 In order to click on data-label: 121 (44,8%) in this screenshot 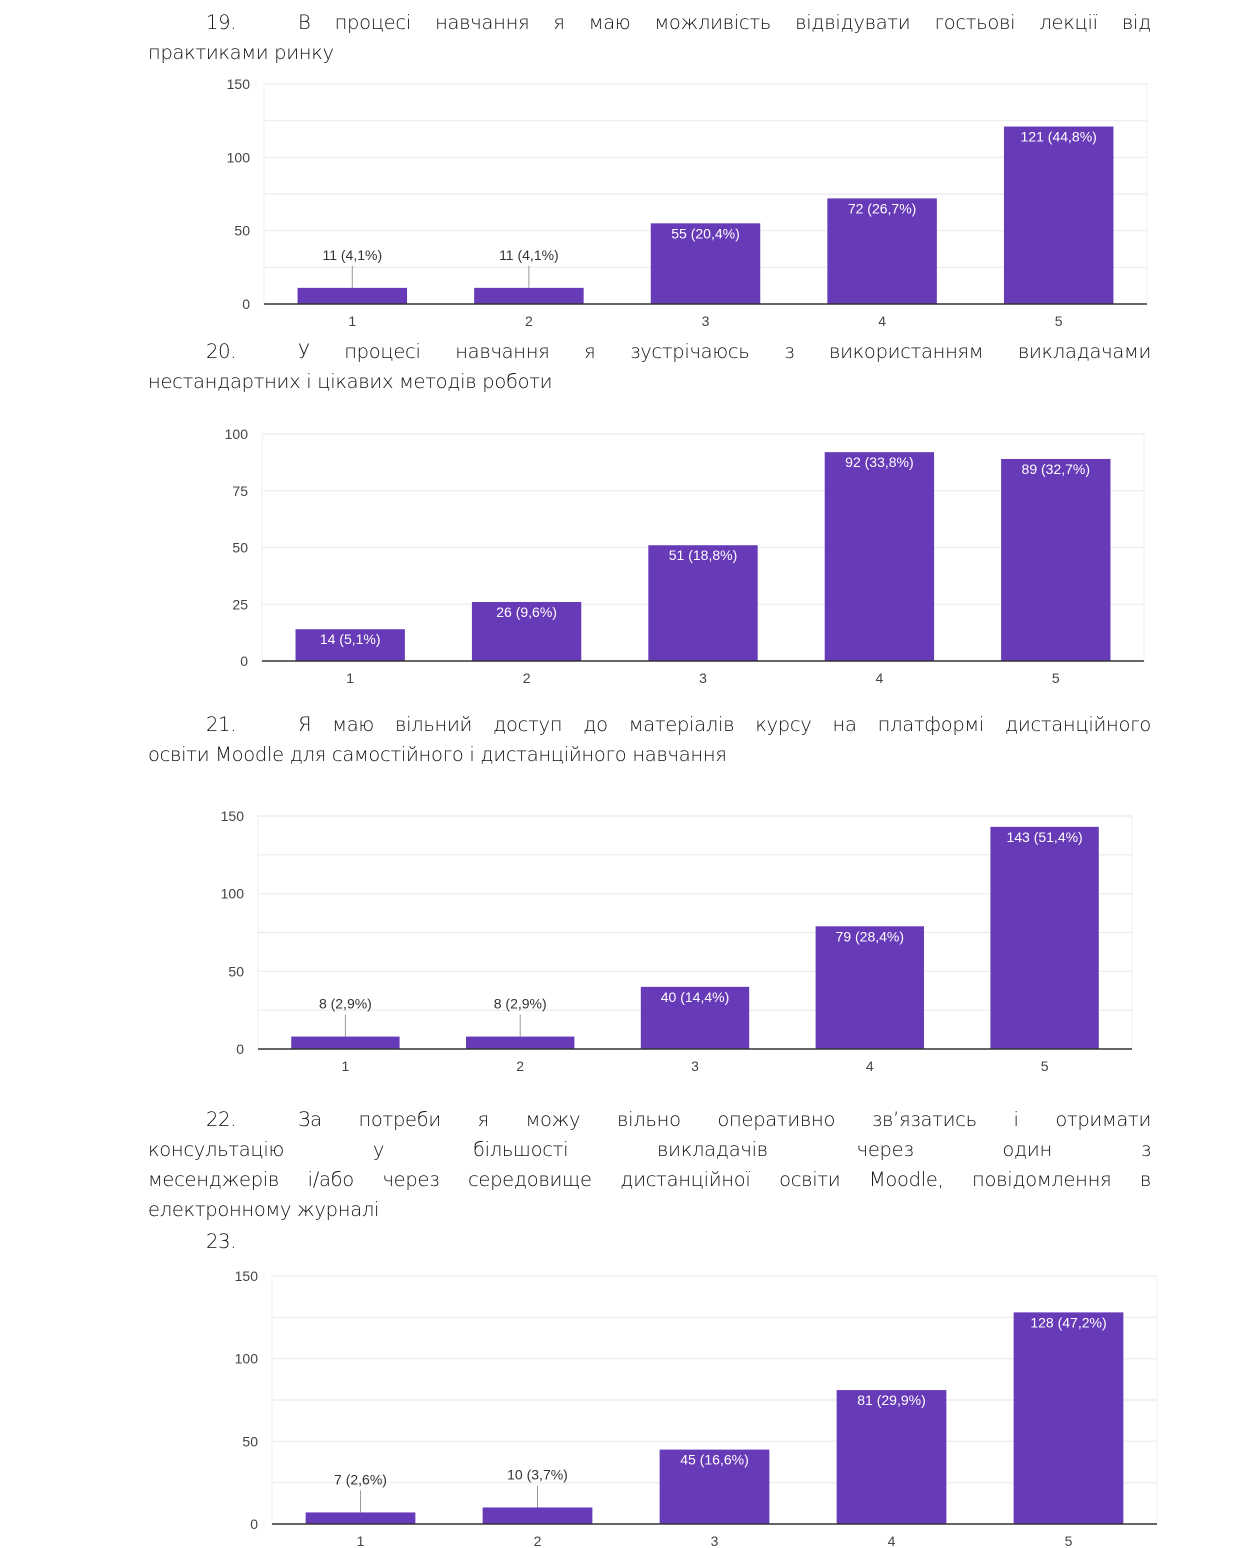, I will do `click(1059, 137)`.